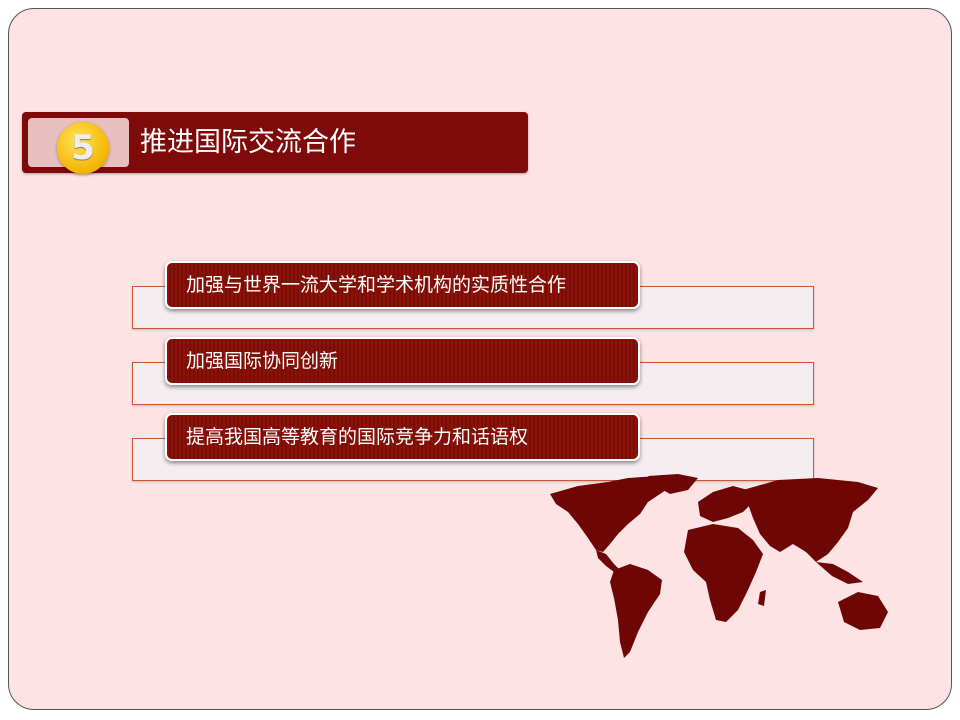  Describe the element at coordinates (83, 148) in the screenshot. I see `number-badge: 5` at that location.